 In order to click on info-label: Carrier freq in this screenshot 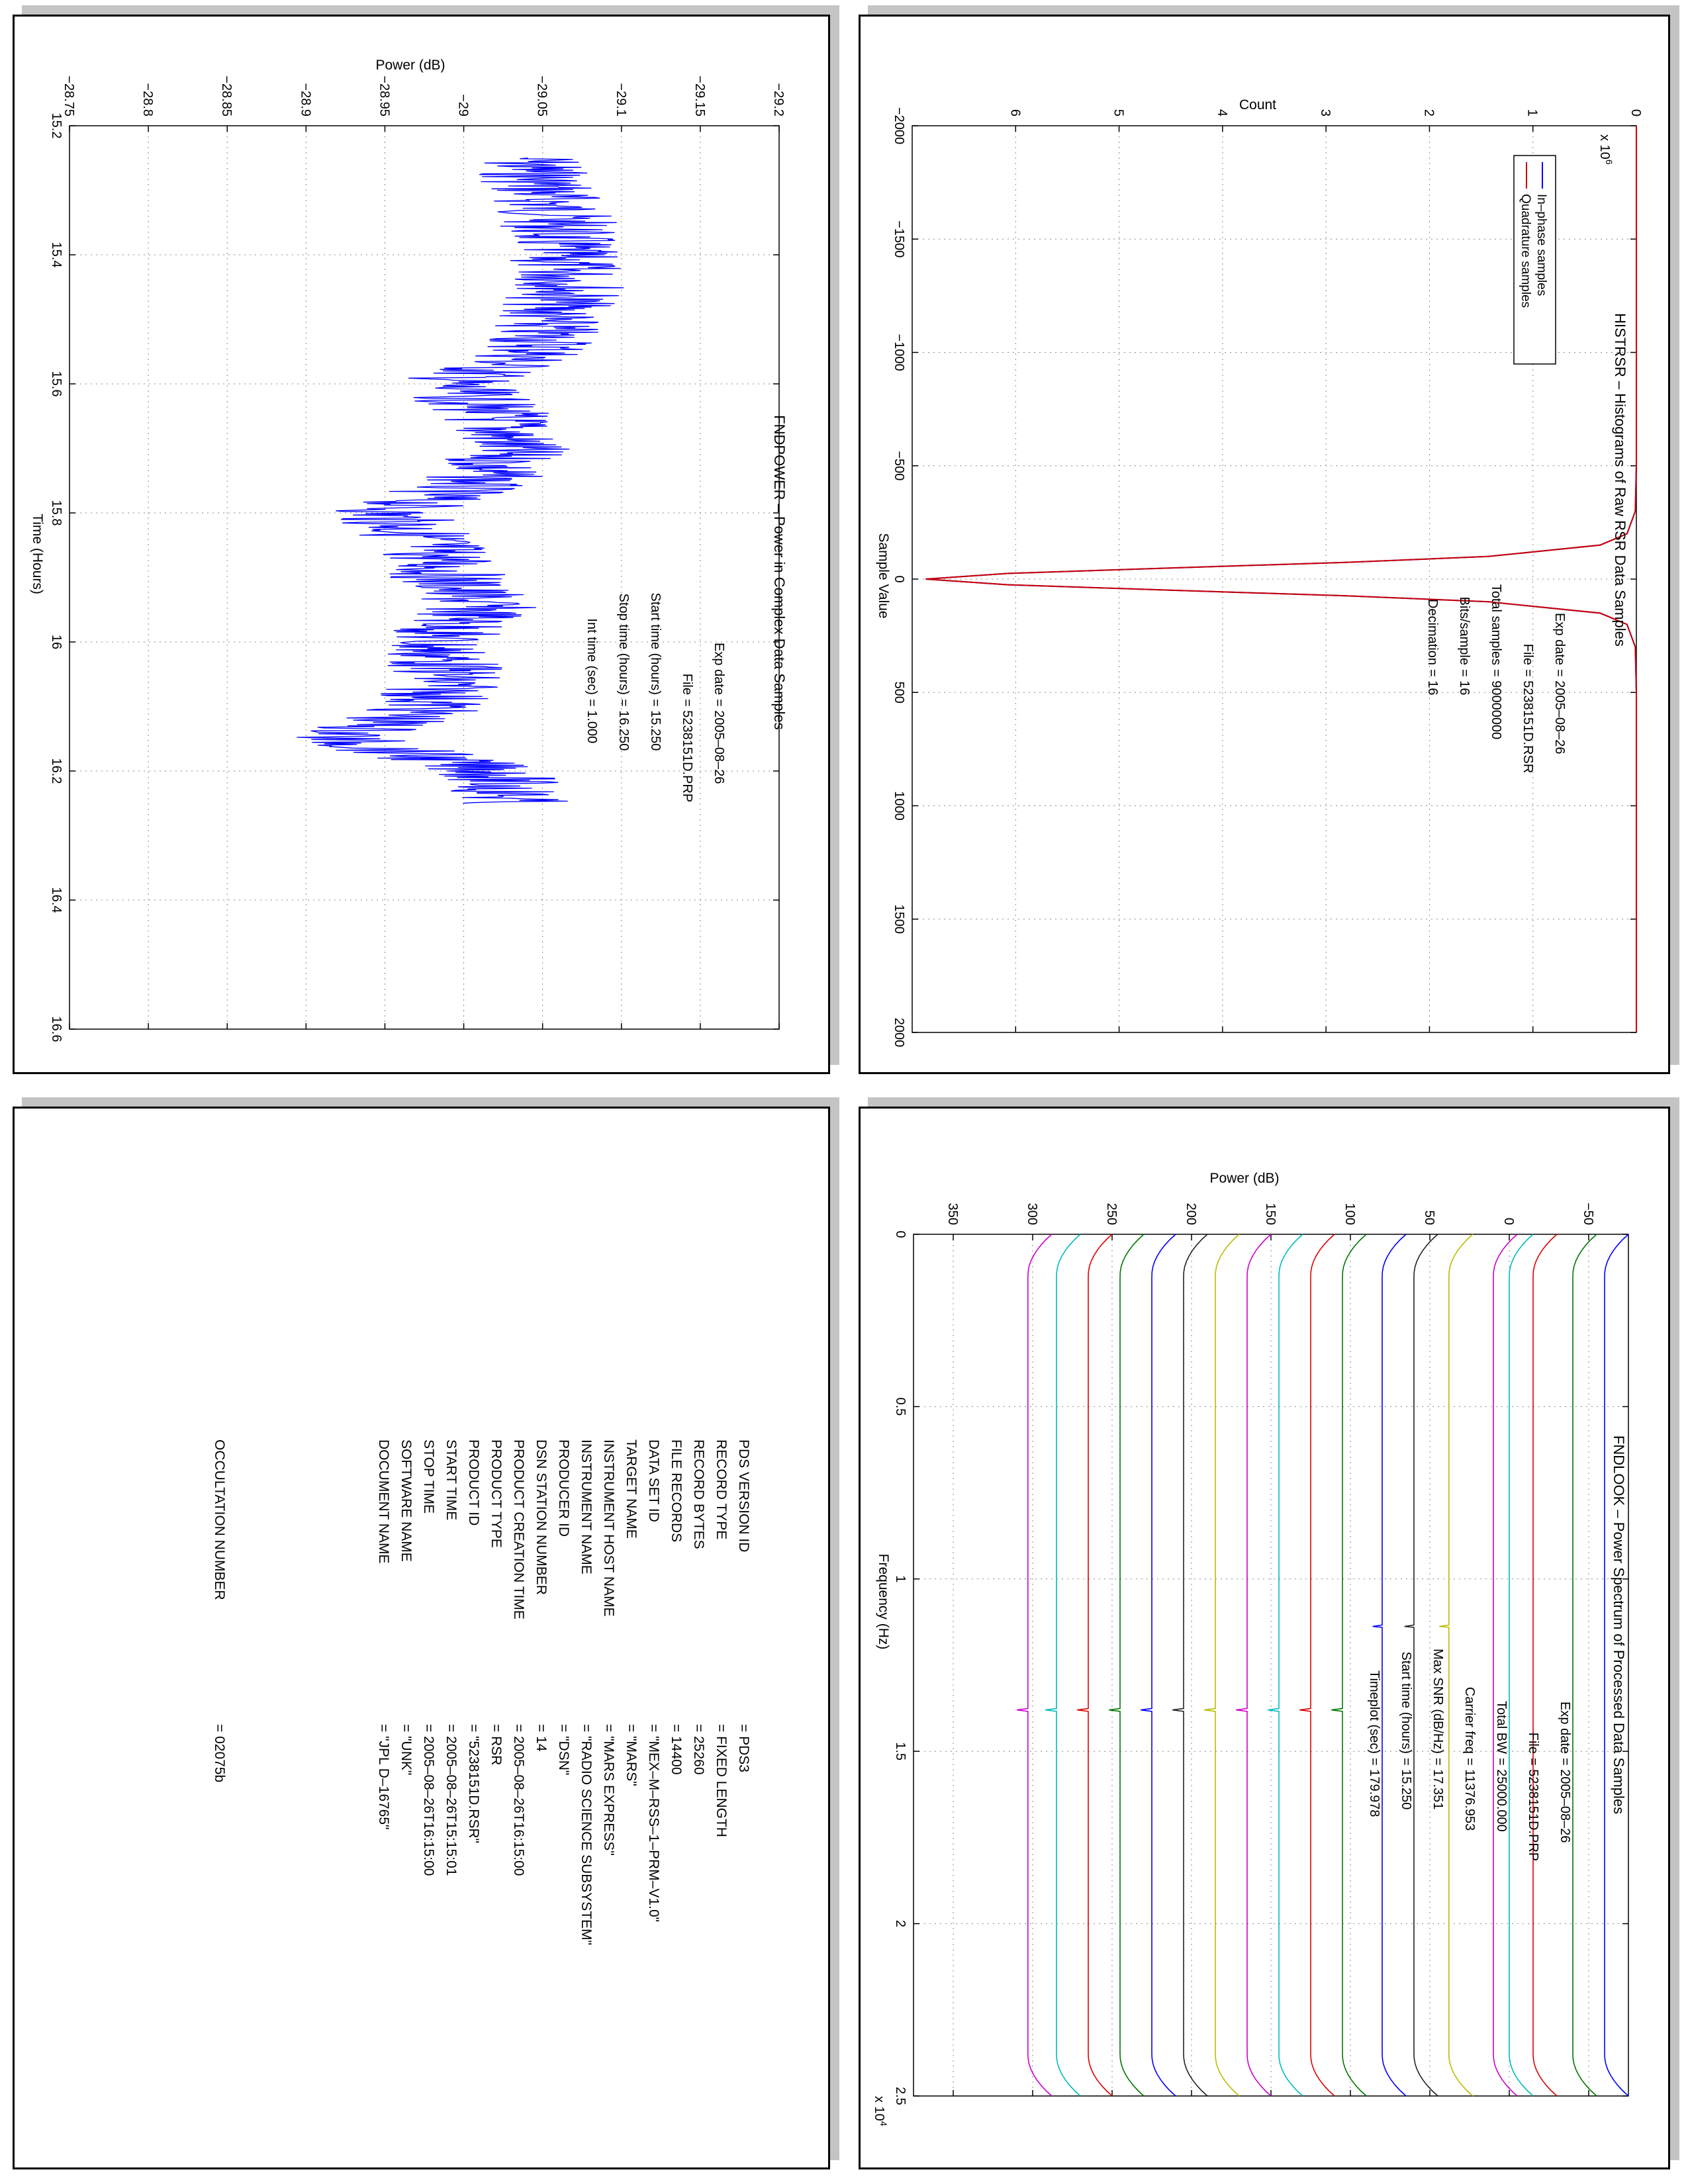, I will do `click(1469, 1720)`.